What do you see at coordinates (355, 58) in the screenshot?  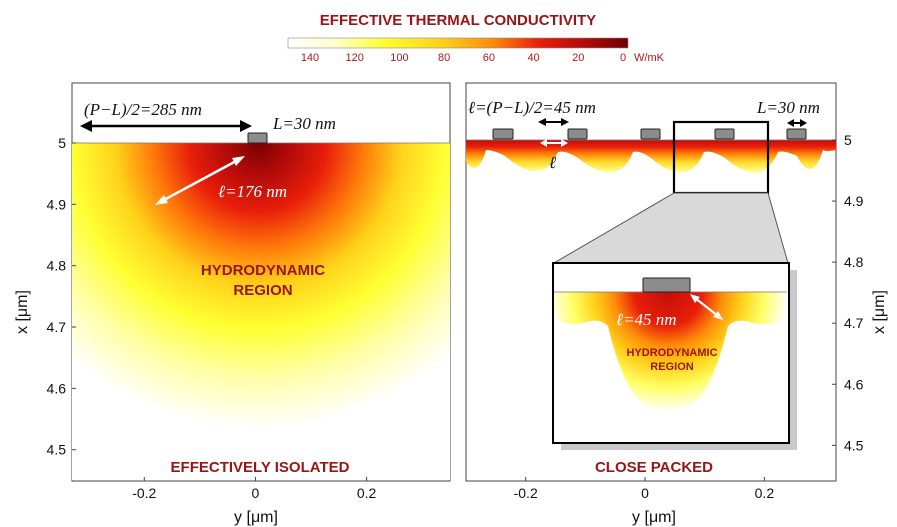 I see `colorbar-tick-label: 120` at bounding box center [355, 58].